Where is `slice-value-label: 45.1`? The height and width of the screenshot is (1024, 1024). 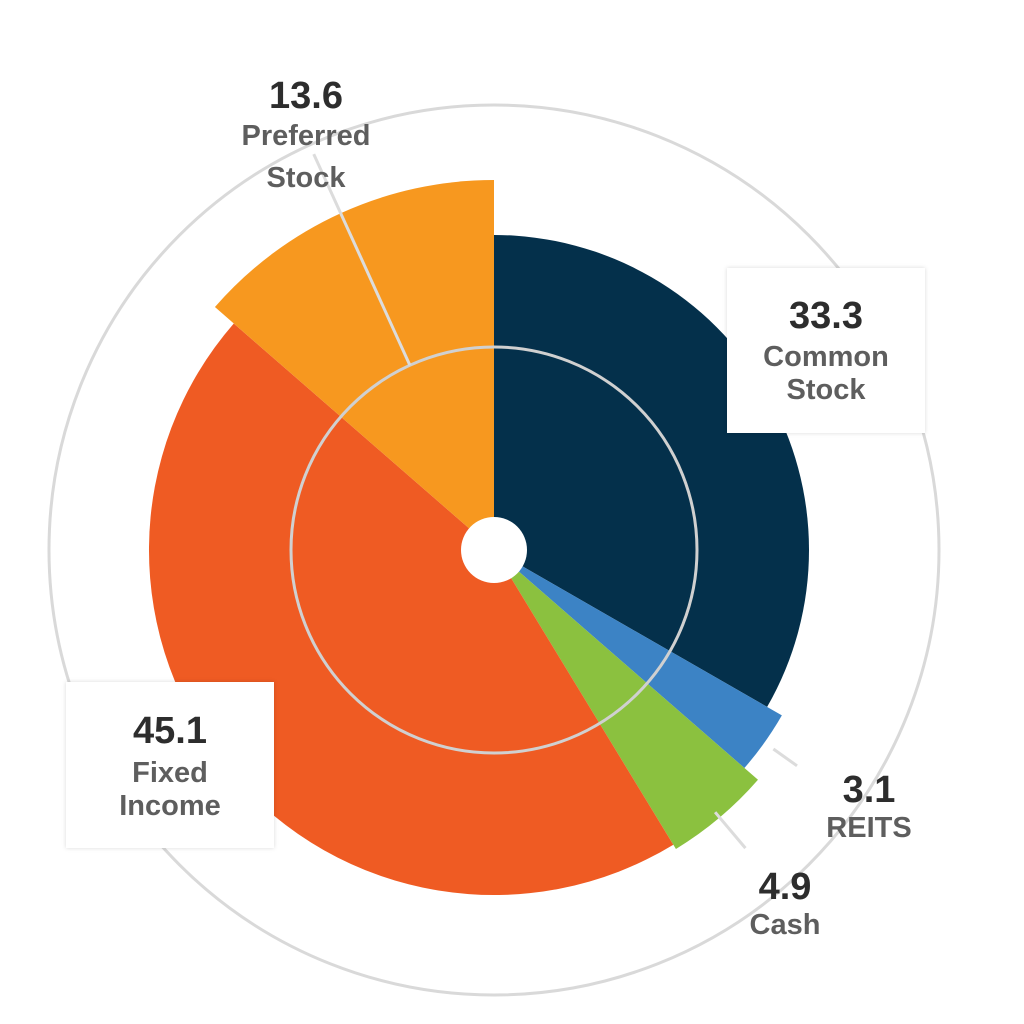
slice-value-label: 45.1 is located at coordinates (170, 731).